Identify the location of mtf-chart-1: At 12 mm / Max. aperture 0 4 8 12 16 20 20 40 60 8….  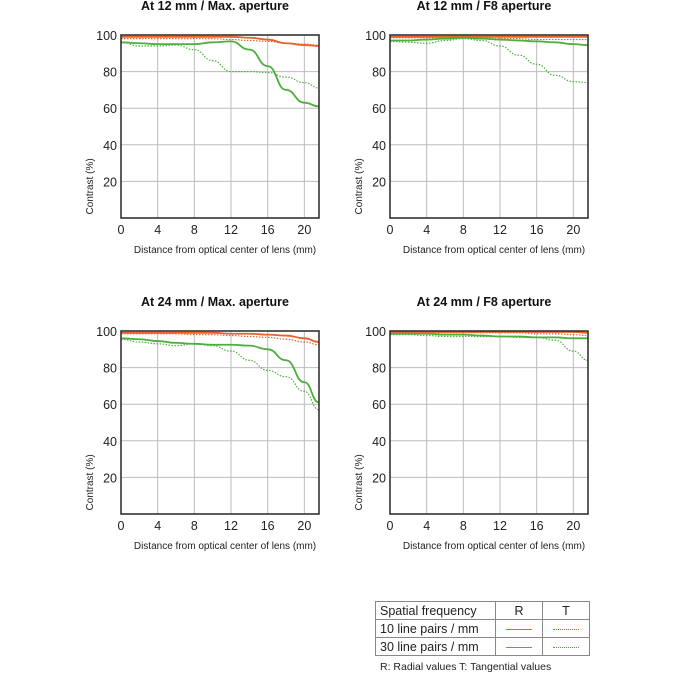
(202, 128).